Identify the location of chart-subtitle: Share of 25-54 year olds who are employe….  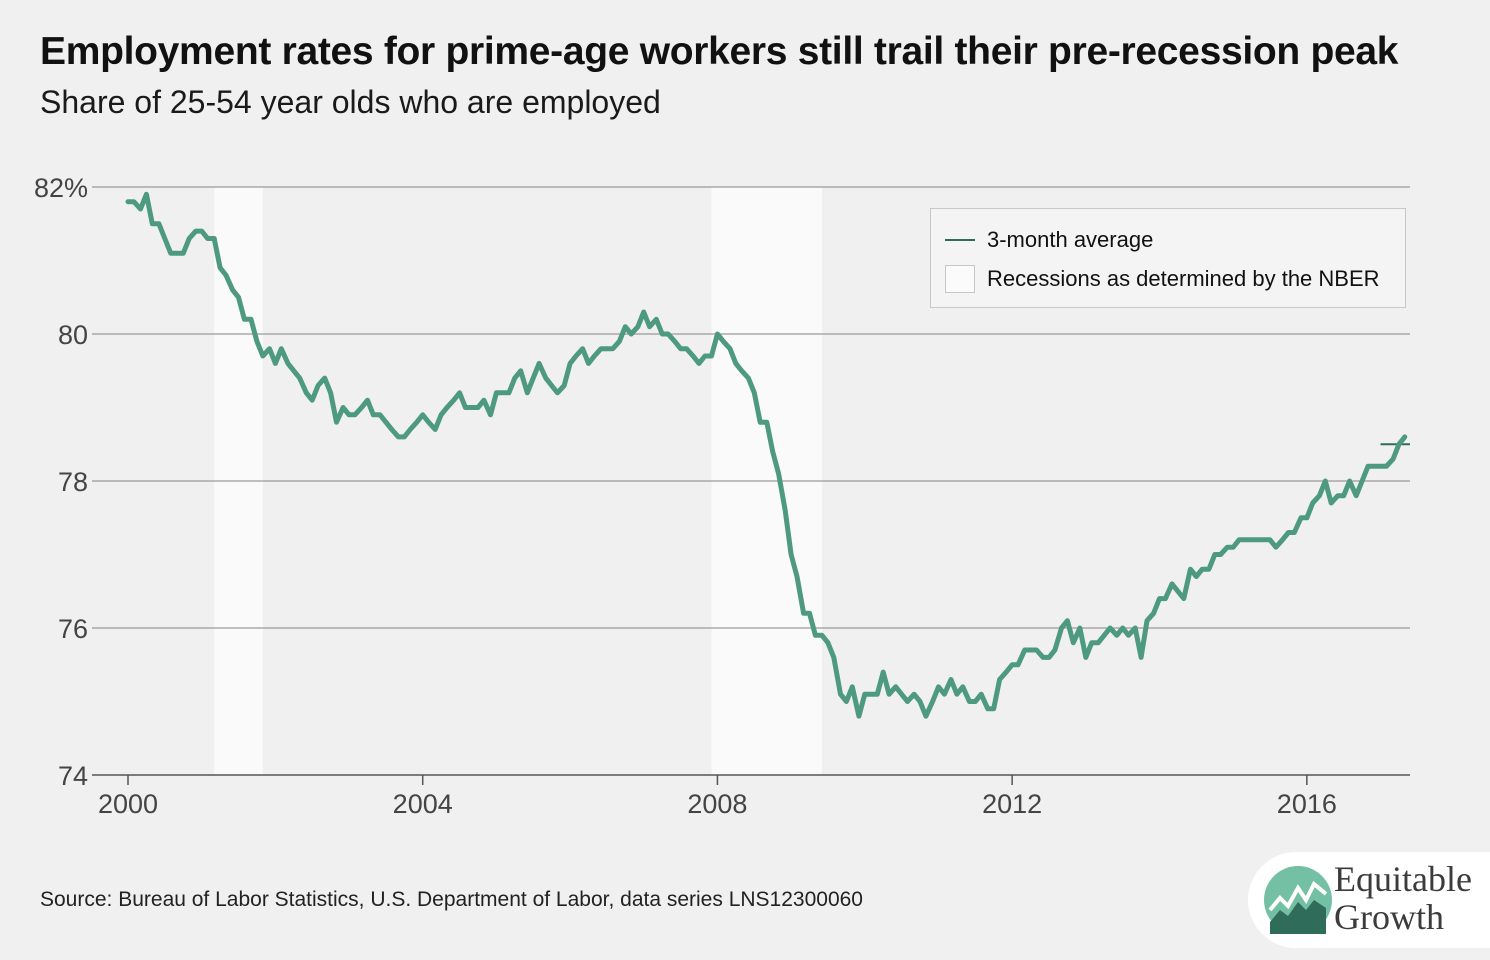
(350, 102).